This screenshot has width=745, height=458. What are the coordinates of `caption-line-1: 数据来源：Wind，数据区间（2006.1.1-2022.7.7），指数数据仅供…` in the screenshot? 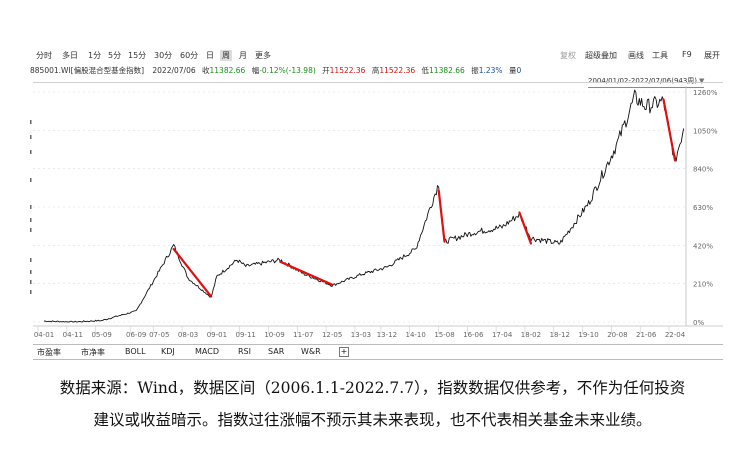 It's located at (372, 388).